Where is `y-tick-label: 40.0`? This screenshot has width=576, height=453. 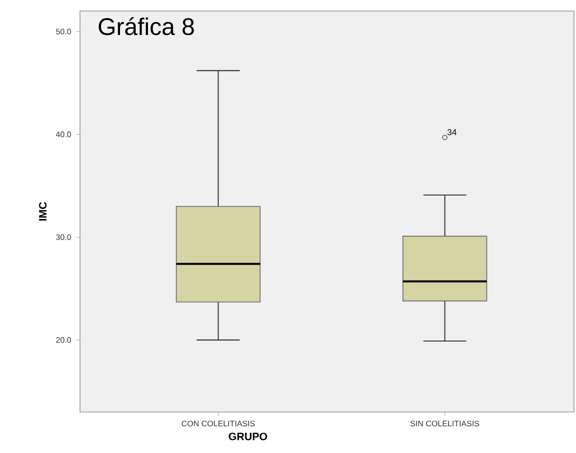
y-tick-label: 40.0 is located at coordinates (63, 135).